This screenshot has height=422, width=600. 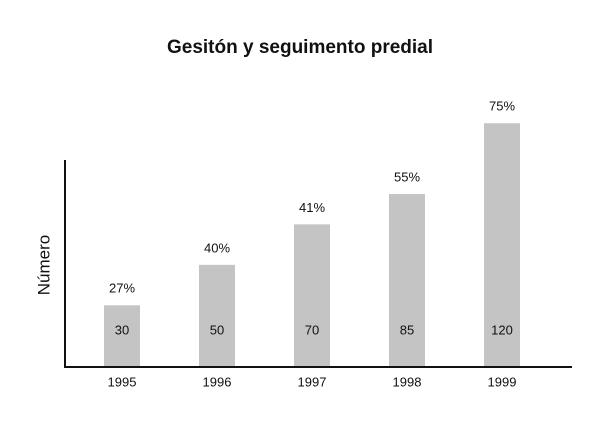 What do you see at coordinates (217, 381) in the screenshot?
I see `x-tick-label: 1996` at bounding box center [217, 381].